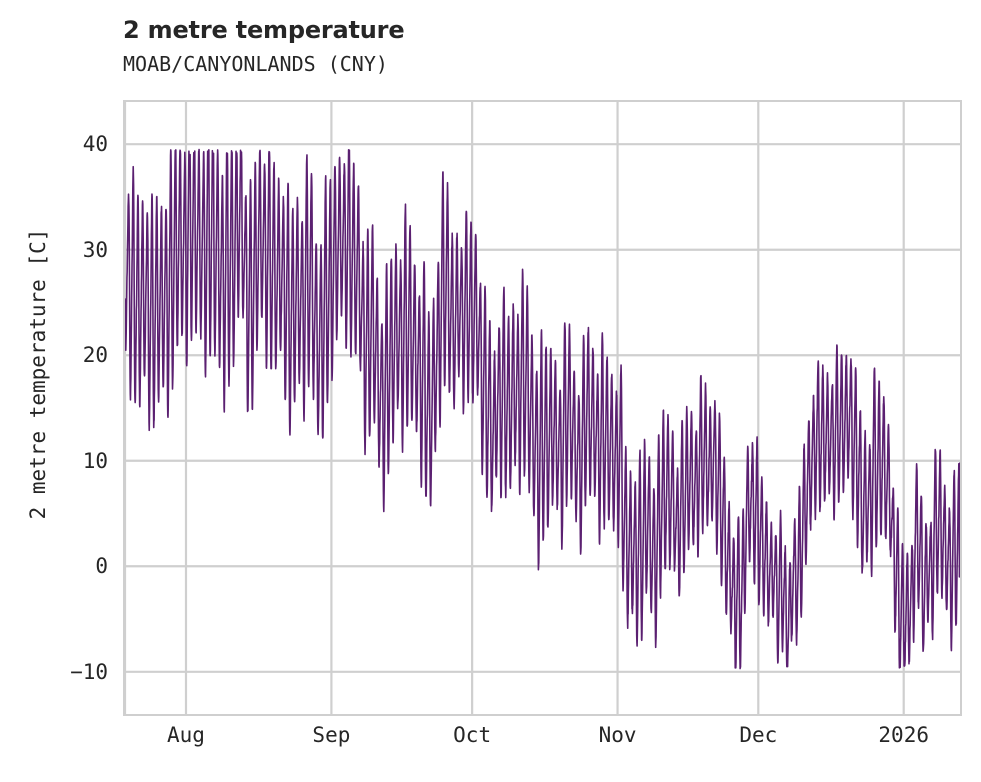 This screenshot has width=981, height=782. Describe the element at coordinates (186, 735) in the screenshot. I see `x-tick-label: Aug` at that location.